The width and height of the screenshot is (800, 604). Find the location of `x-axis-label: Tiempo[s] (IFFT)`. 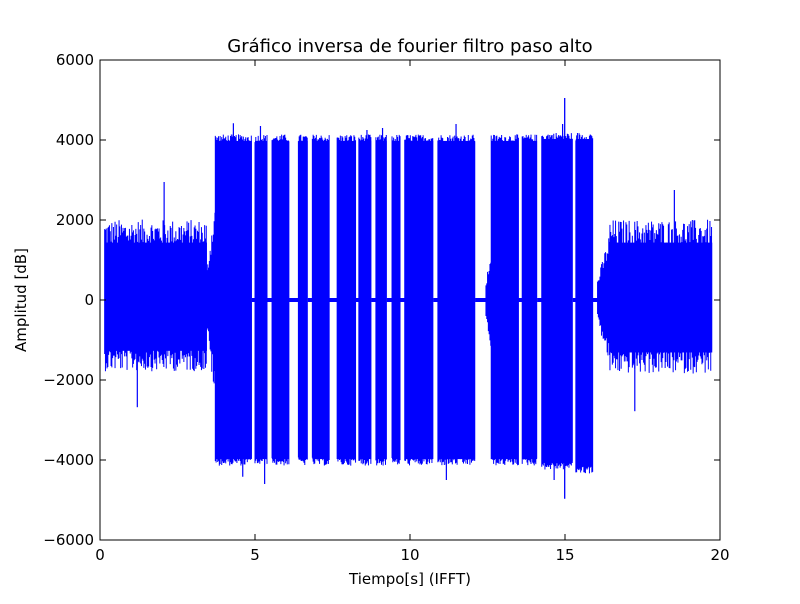

x-axis-label: Tiempo[s] (IFFT) is located at coordinates (409, 579).